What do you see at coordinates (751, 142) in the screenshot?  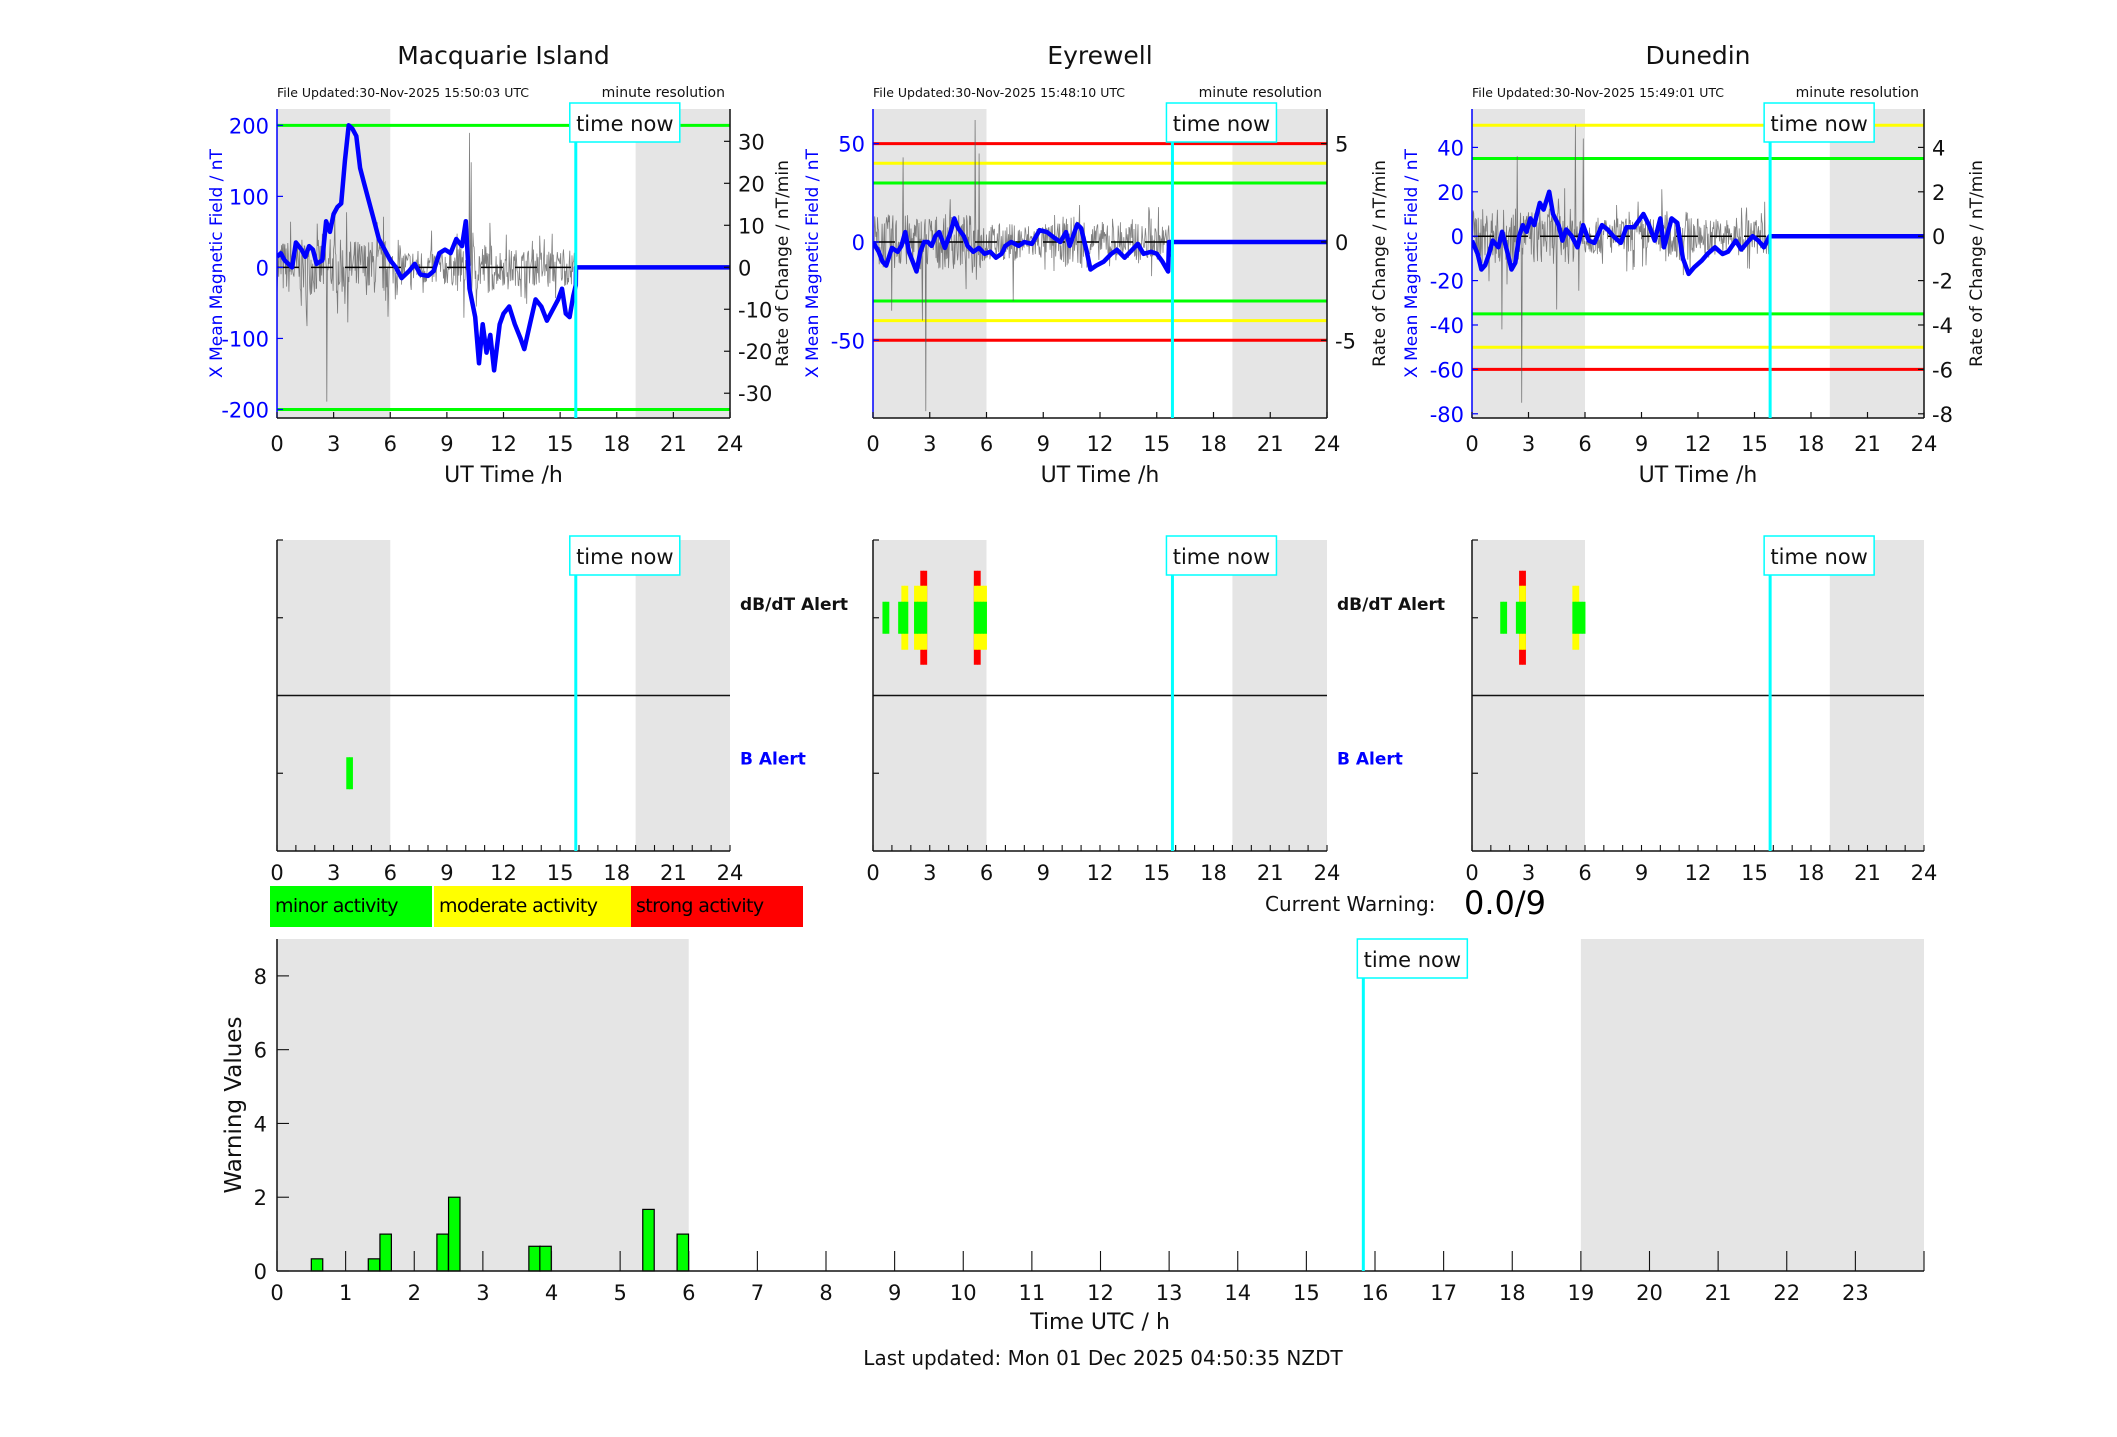 I see `right-y-tick-label: 30` at bounding box center [751, 142].